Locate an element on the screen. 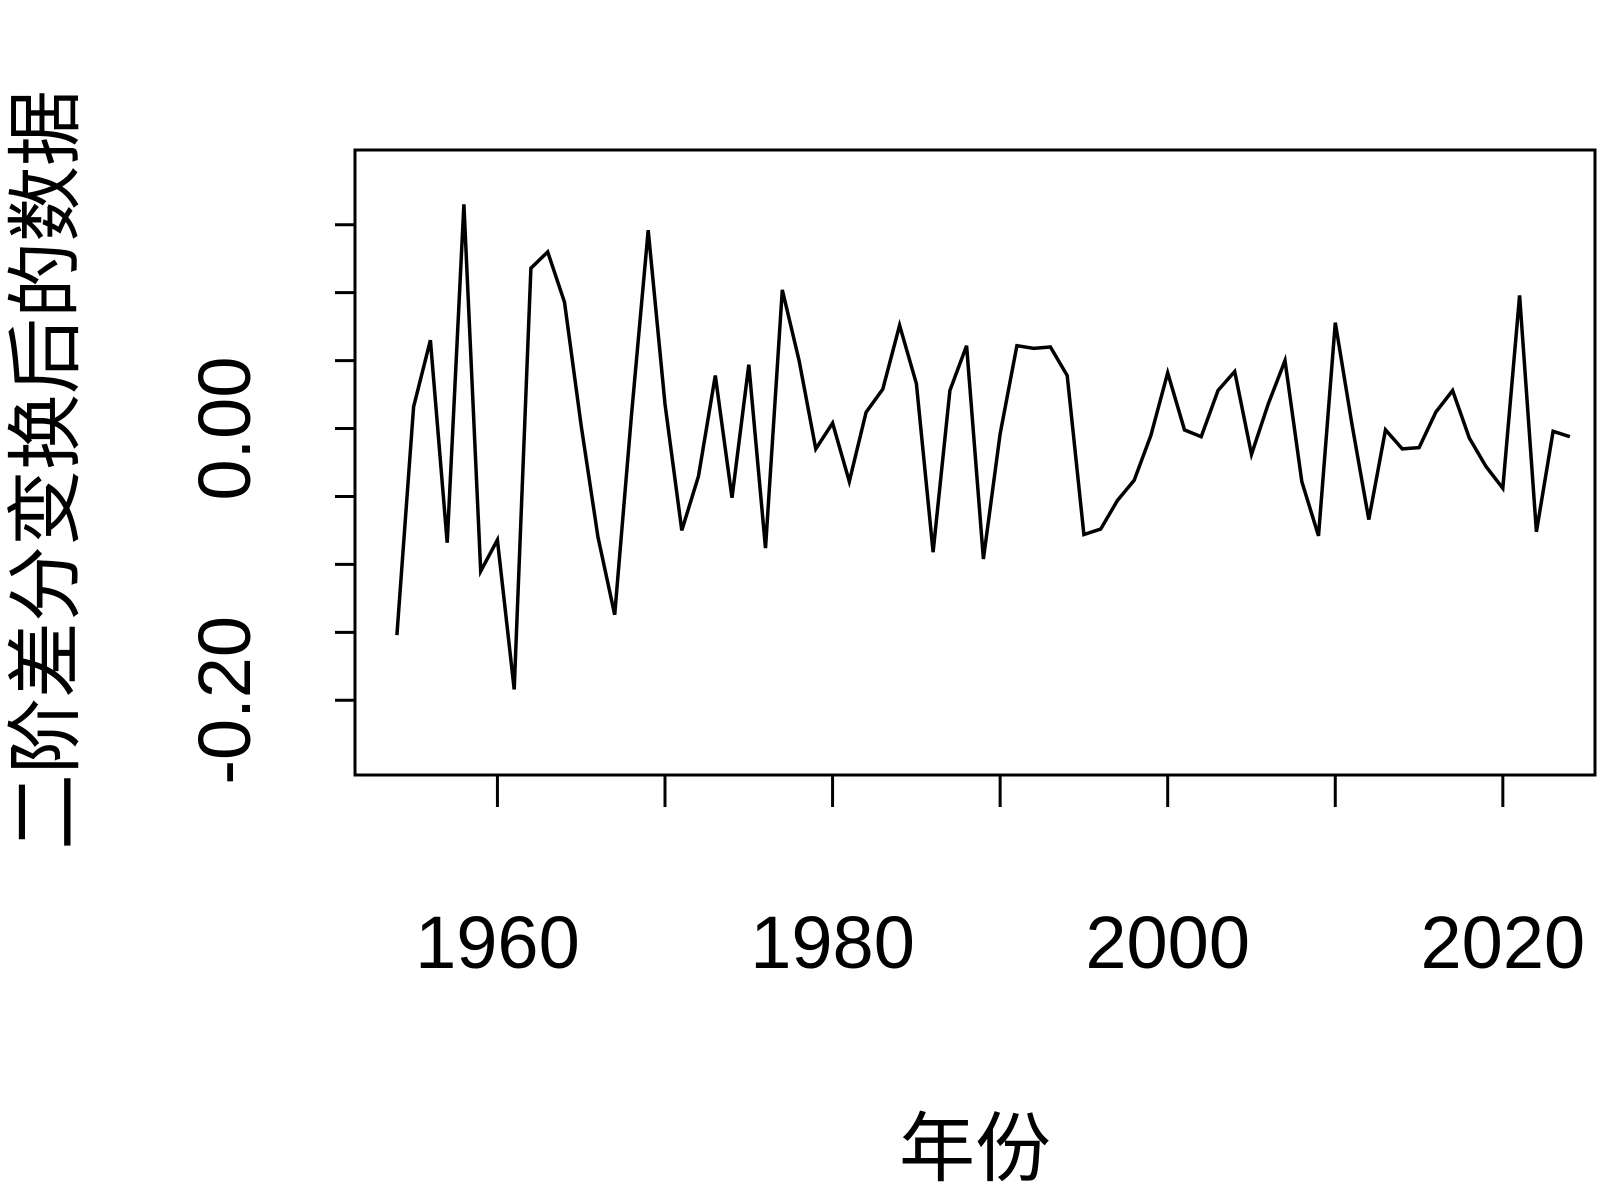 This screenshot has width=1600, height=1200. y-axis: -0.20 0.00 is located at coordinates (270, 490).